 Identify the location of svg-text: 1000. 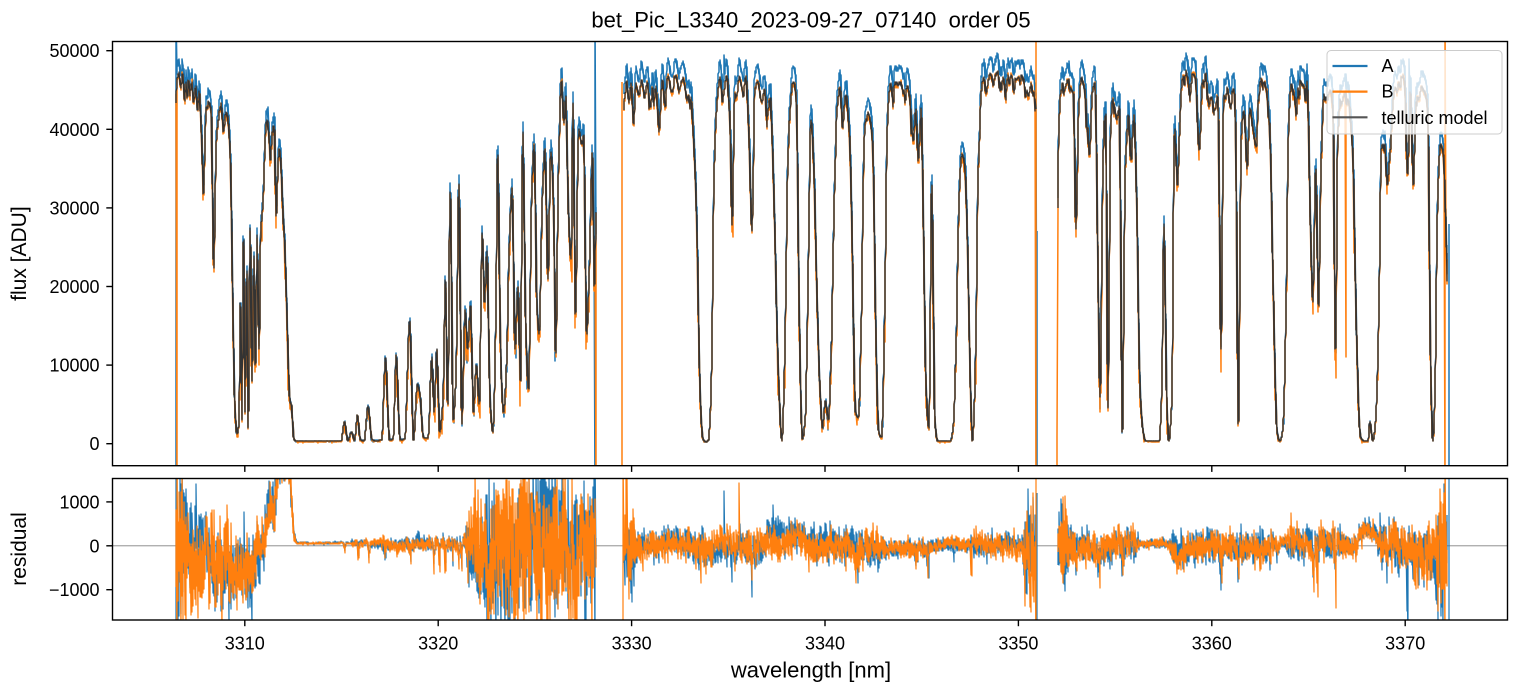
(79, 502).